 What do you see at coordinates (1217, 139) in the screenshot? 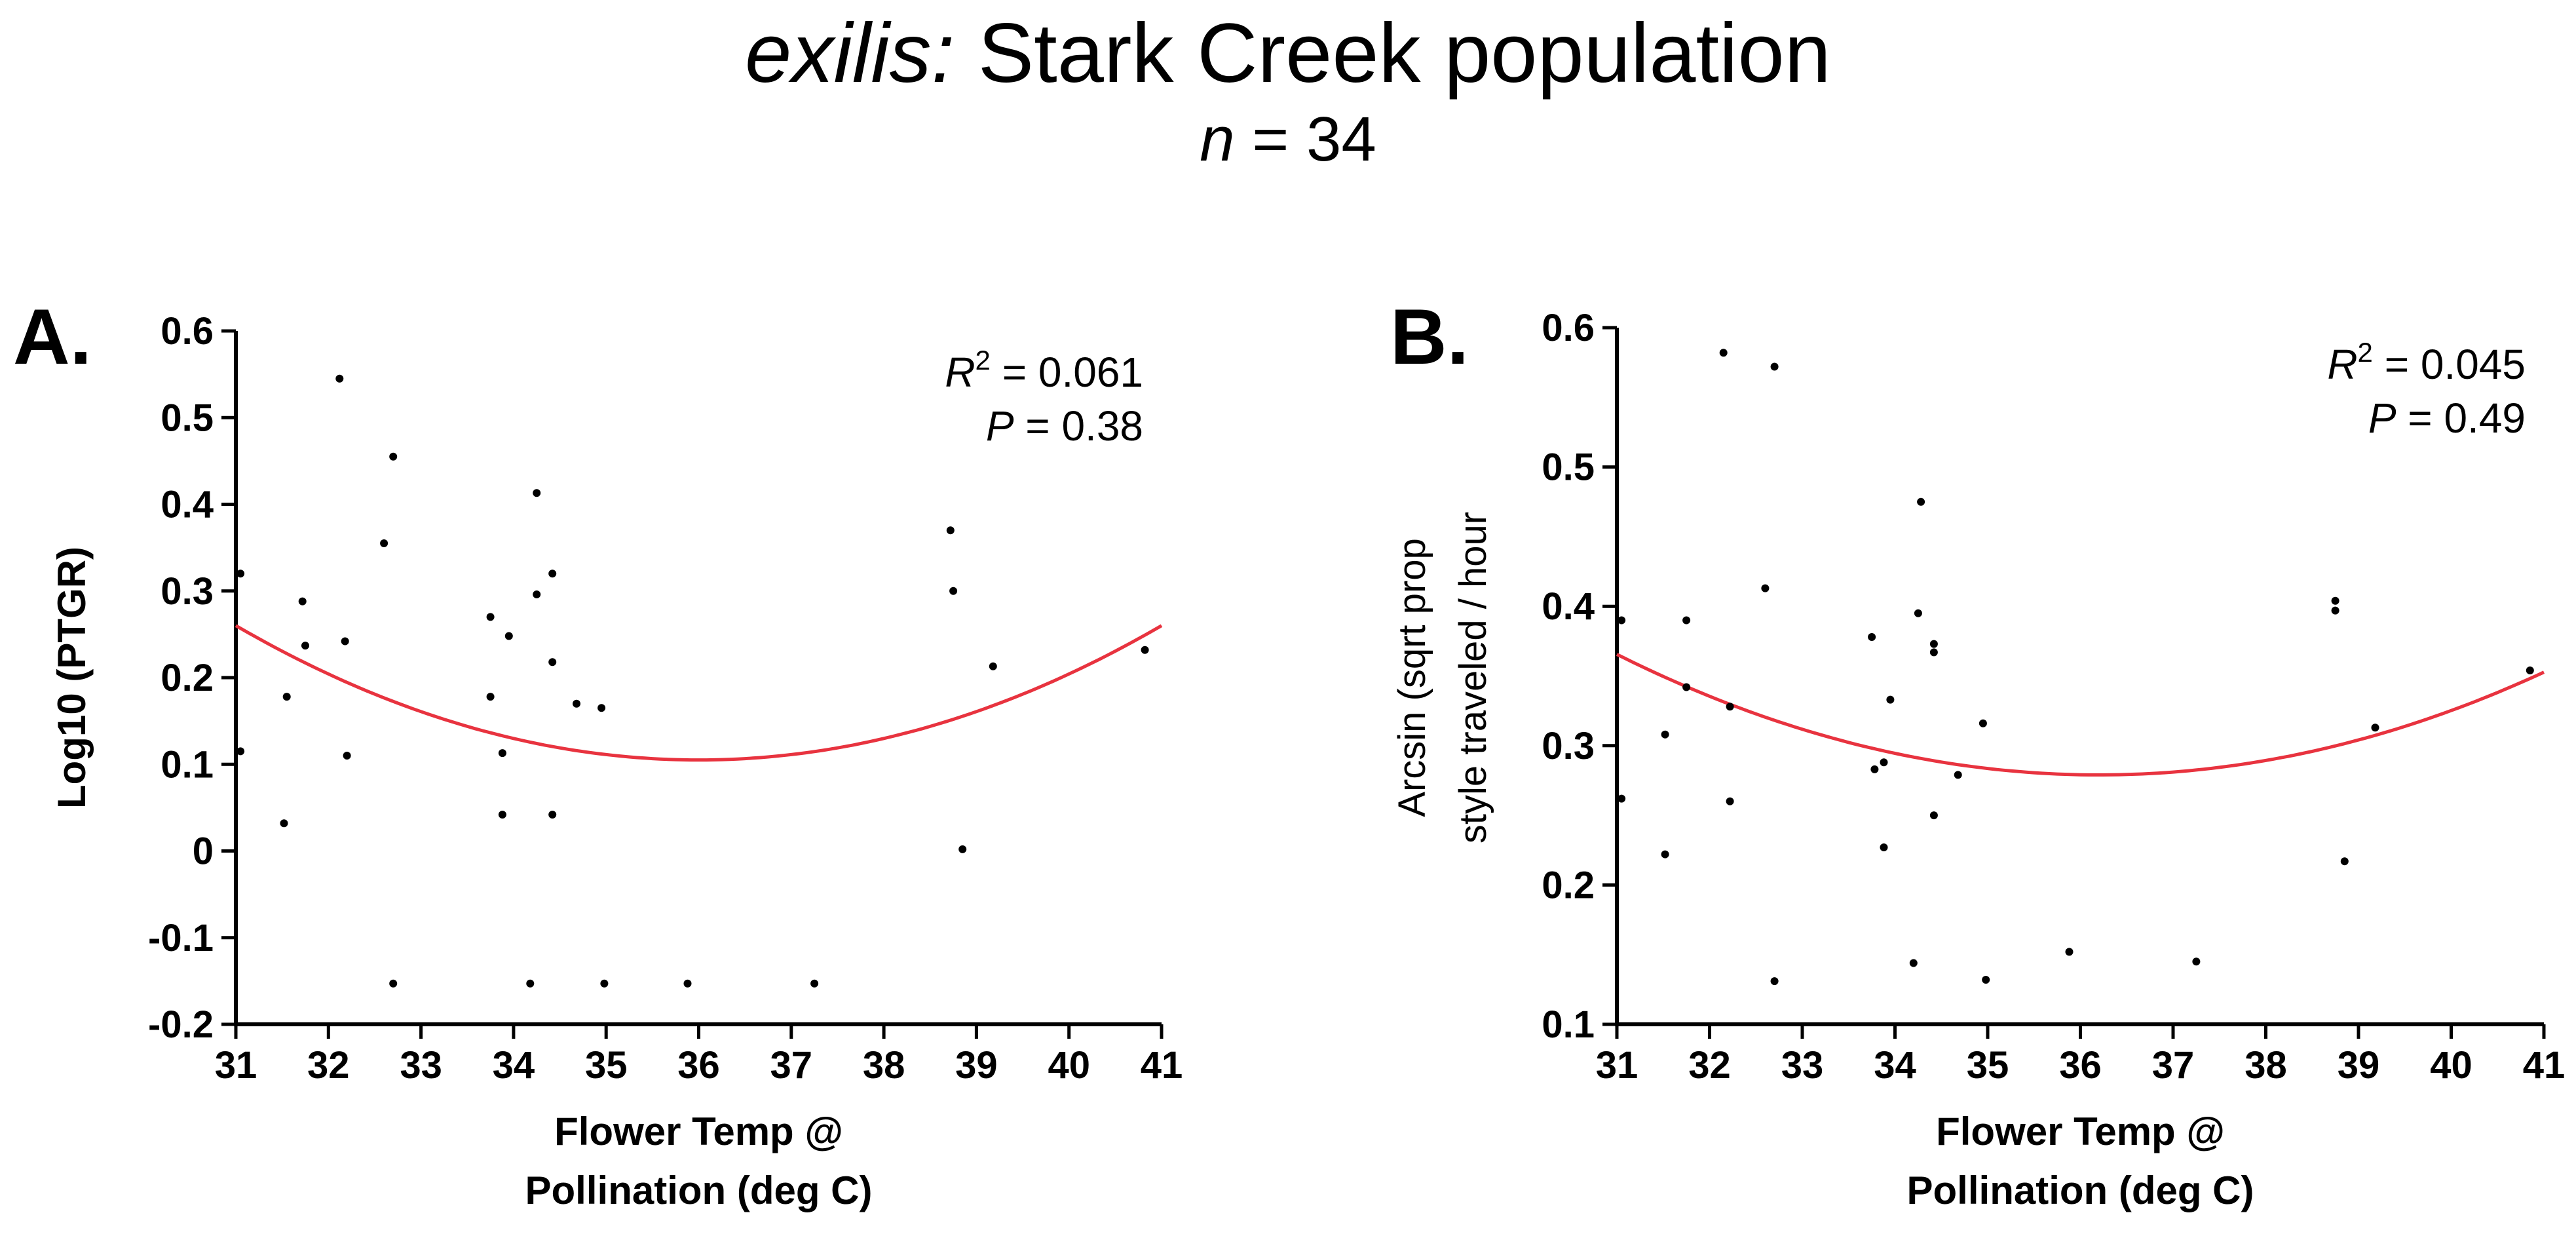
I see `subtitle-n: n` at bounding box center [1217, 139].